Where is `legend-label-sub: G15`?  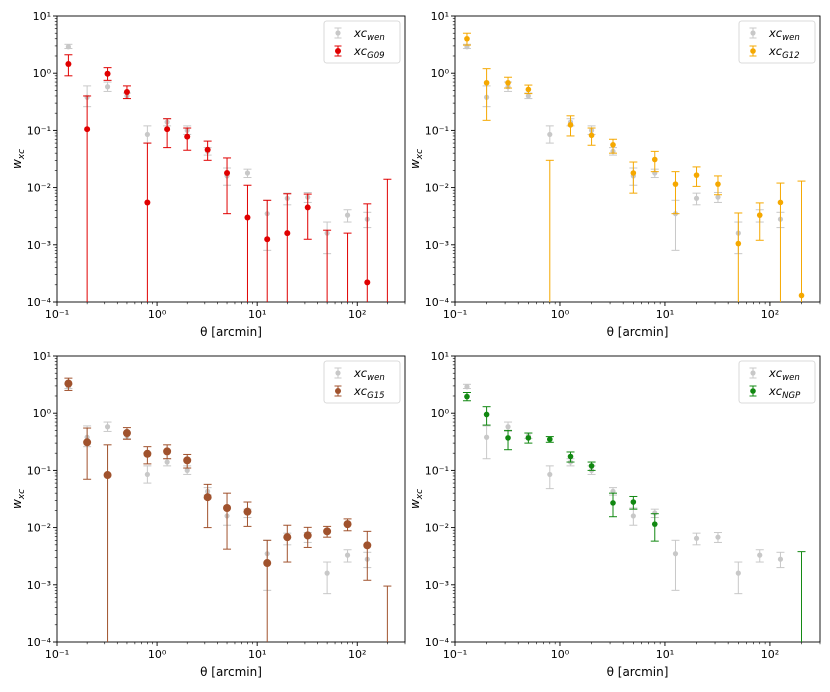
legend-label-sub: G15 is located at coordinates (375, 396).